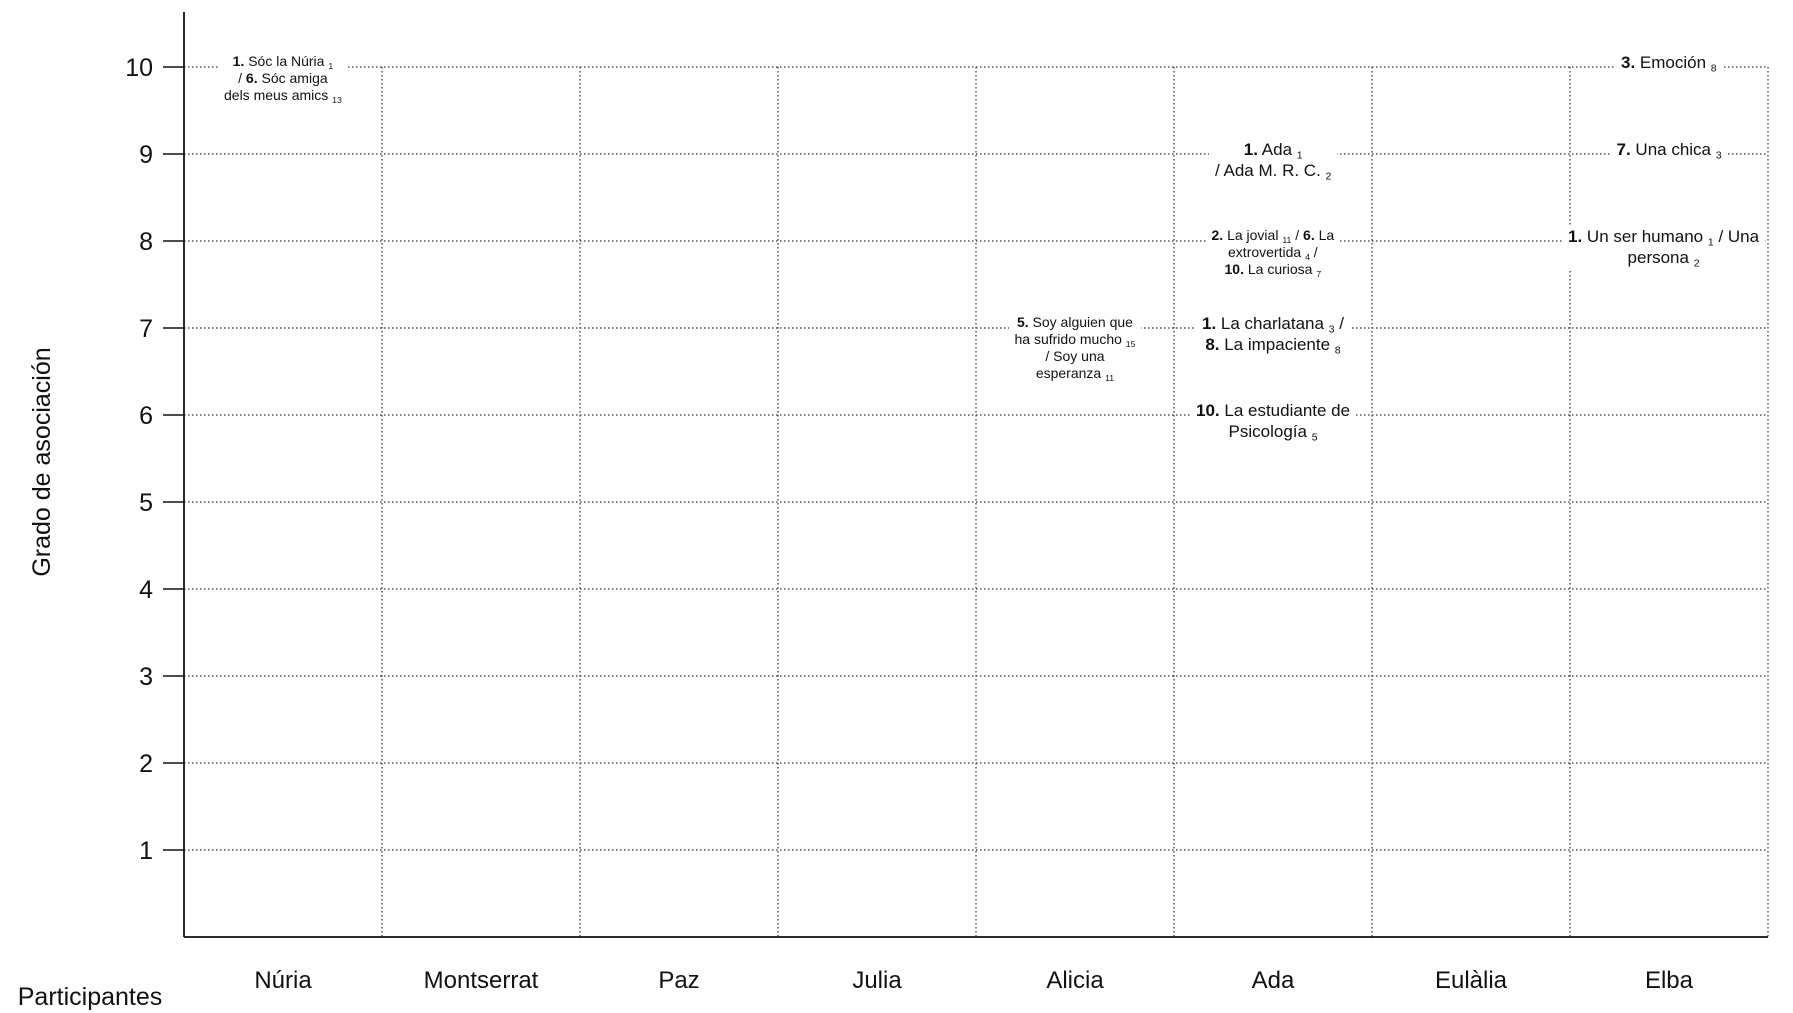 The width and height of the screenshot is (1793, 1013). Describe the element at coordinates (146, 416) in the screenshot. I see `y-tick-label: 6` at that location.